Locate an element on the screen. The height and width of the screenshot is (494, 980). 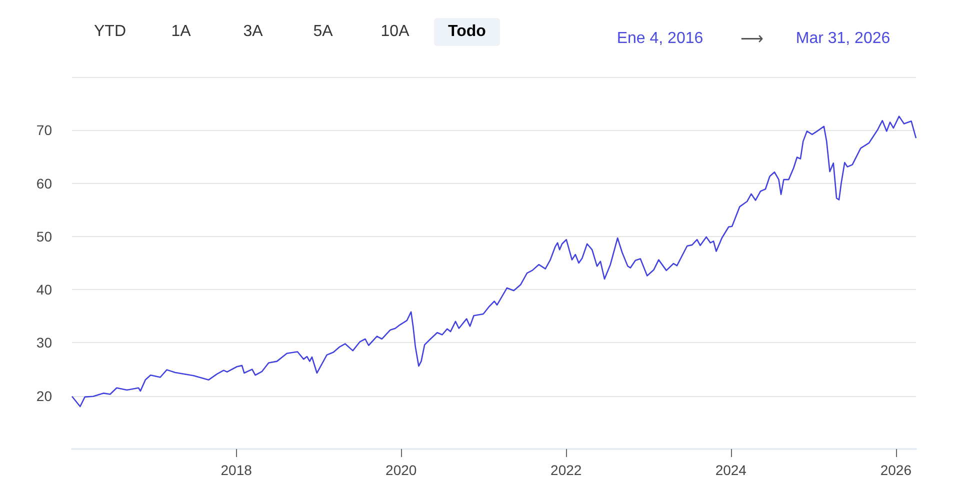
x-tick-label: 2018 is located at coordinates (236, 470).